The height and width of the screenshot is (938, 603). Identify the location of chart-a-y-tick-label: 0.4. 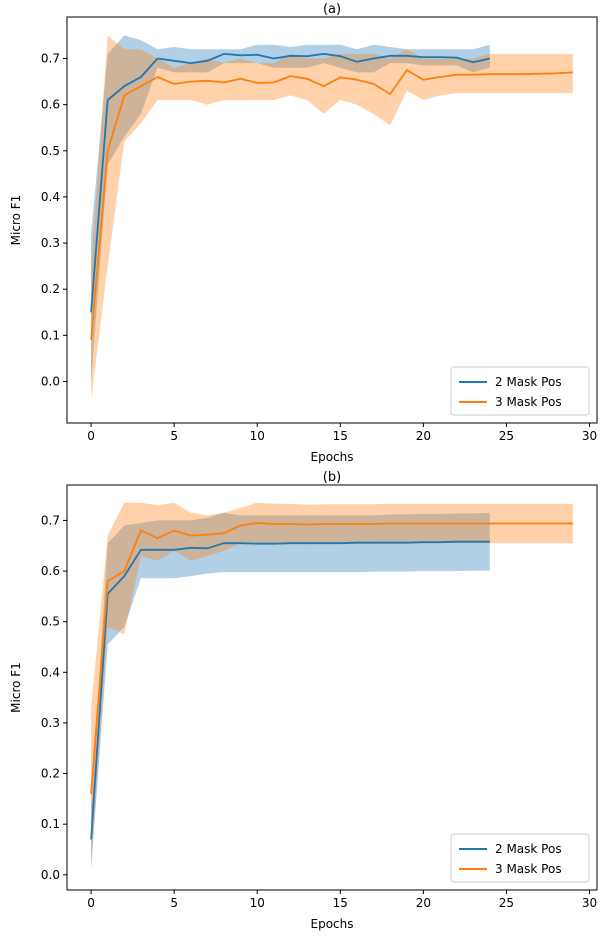
(50, 197).